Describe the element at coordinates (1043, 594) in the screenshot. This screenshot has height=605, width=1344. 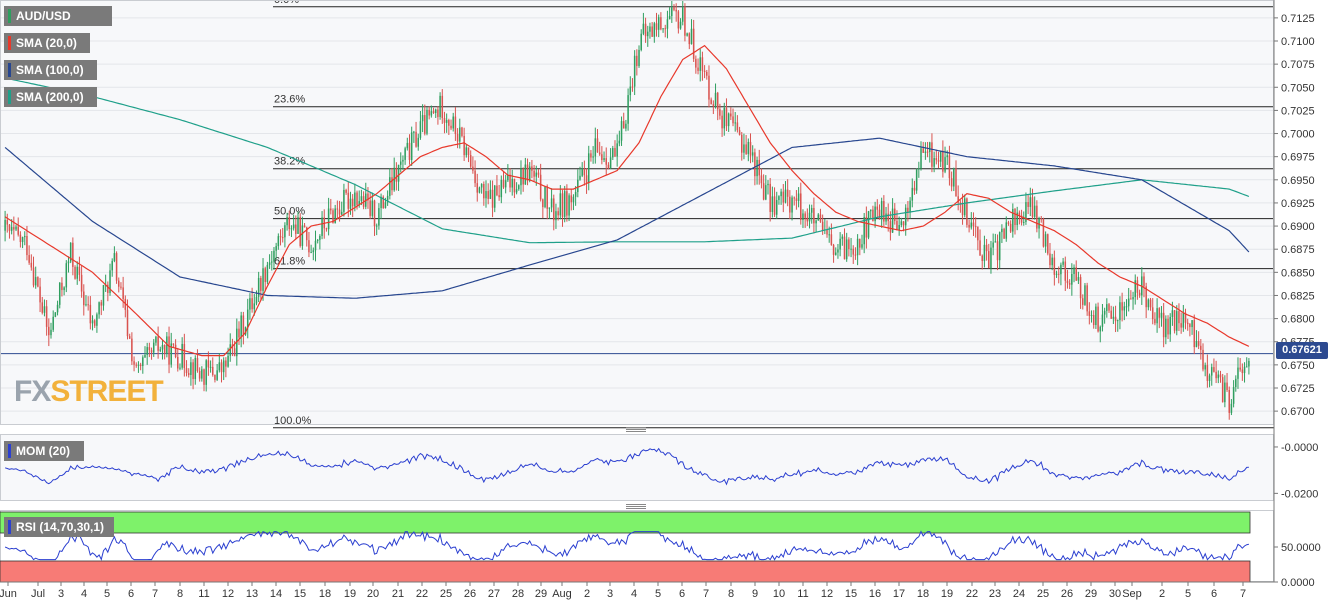
I see `x-tick-label: 25` at that location.